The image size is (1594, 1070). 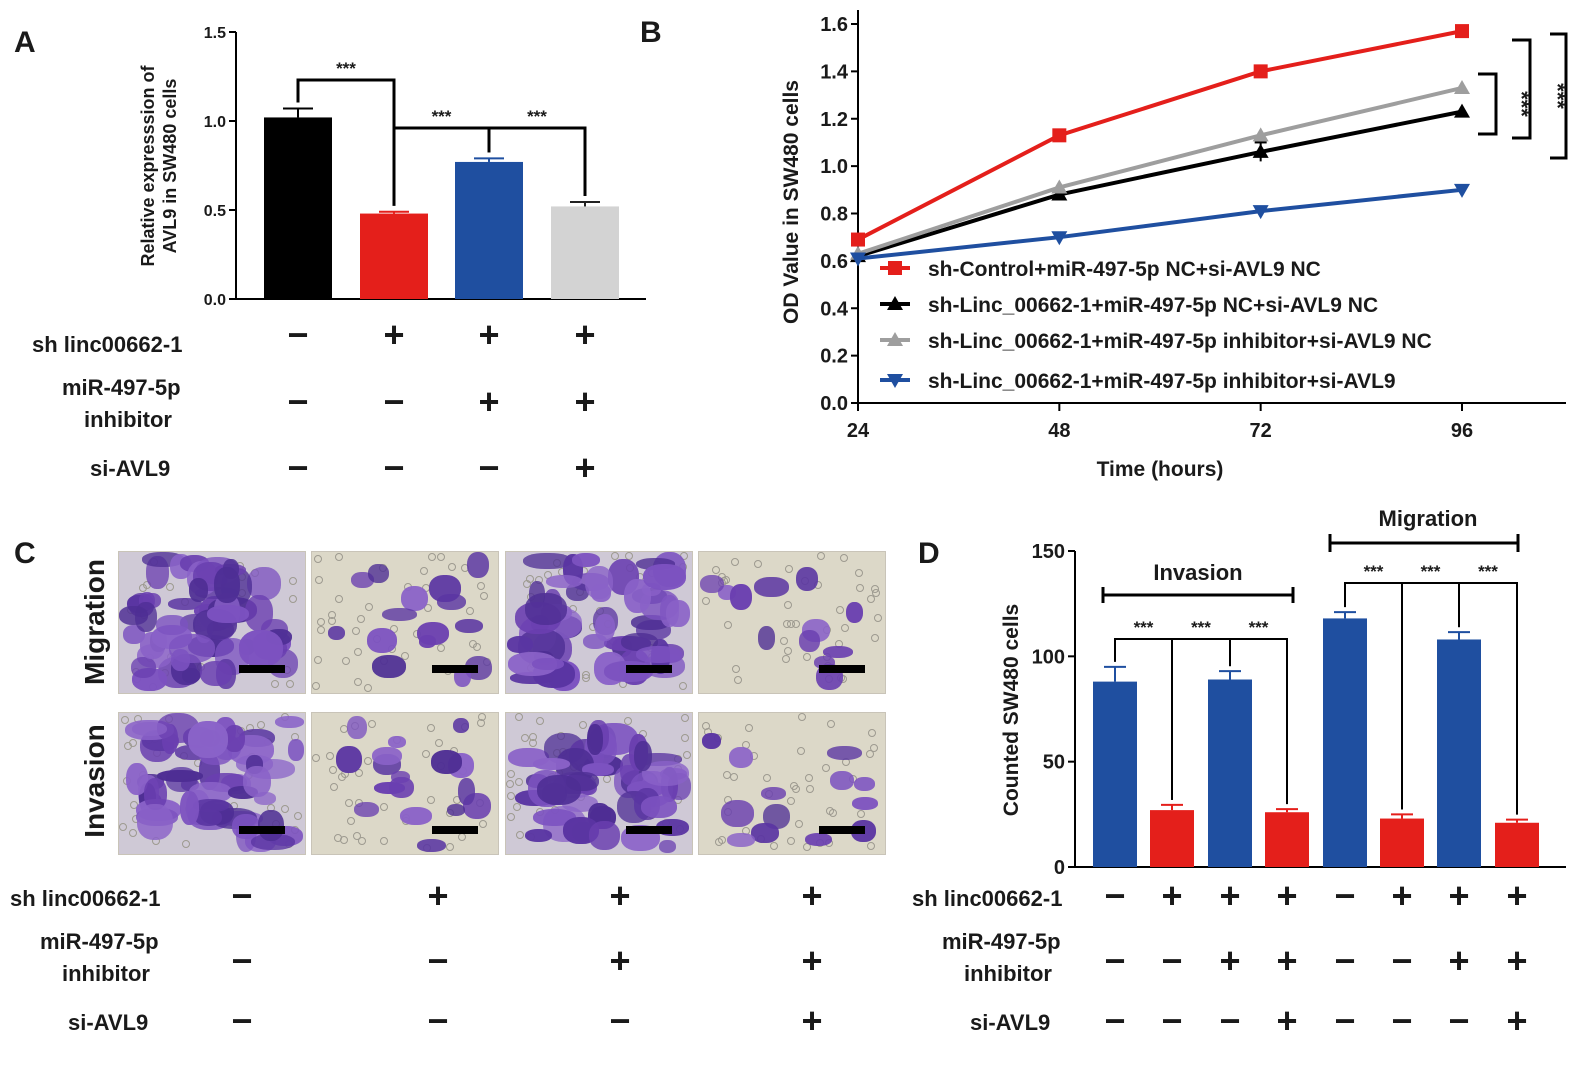 What do you see at coordinates (834, 404) in the screenshot?
I see `panel-b-ytick-label: 0.0` at bounding box center [834, 404].